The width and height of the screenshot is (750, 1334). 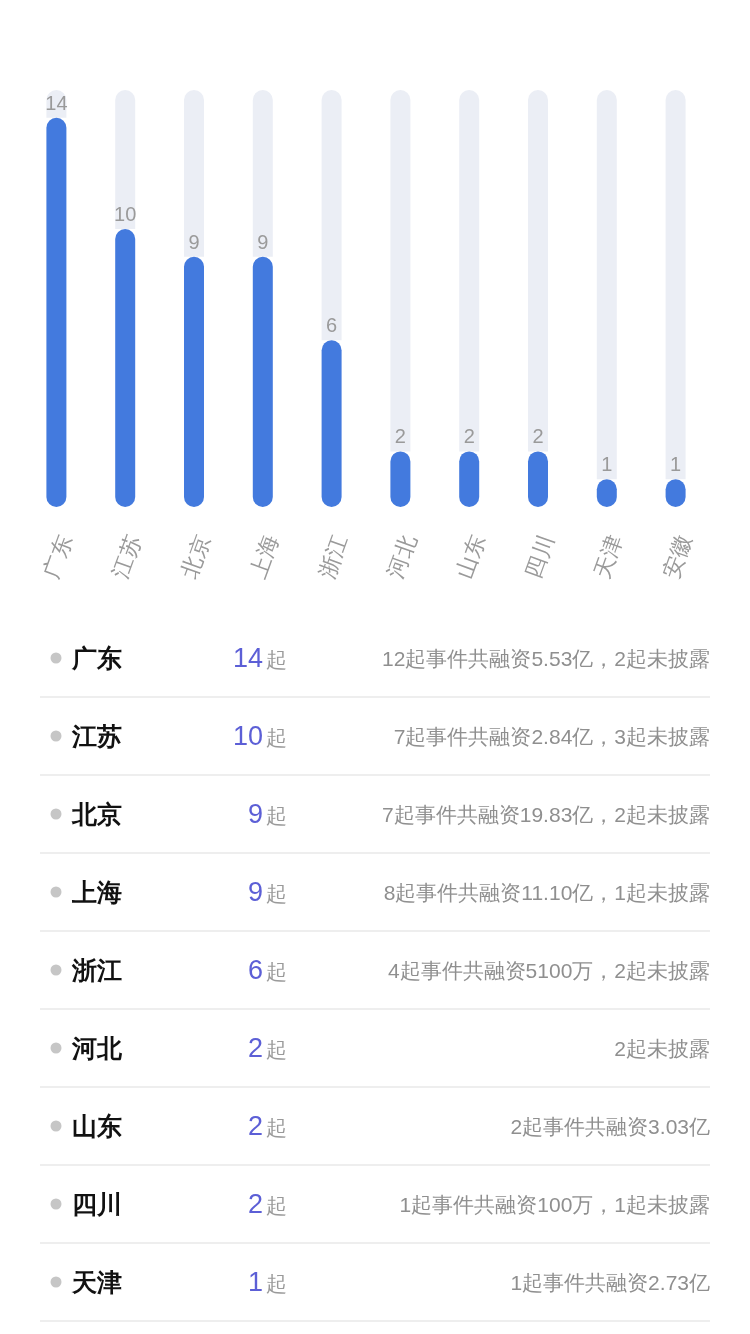 I want to click on x-tick-label: 河北, so click(x=402, y=556).